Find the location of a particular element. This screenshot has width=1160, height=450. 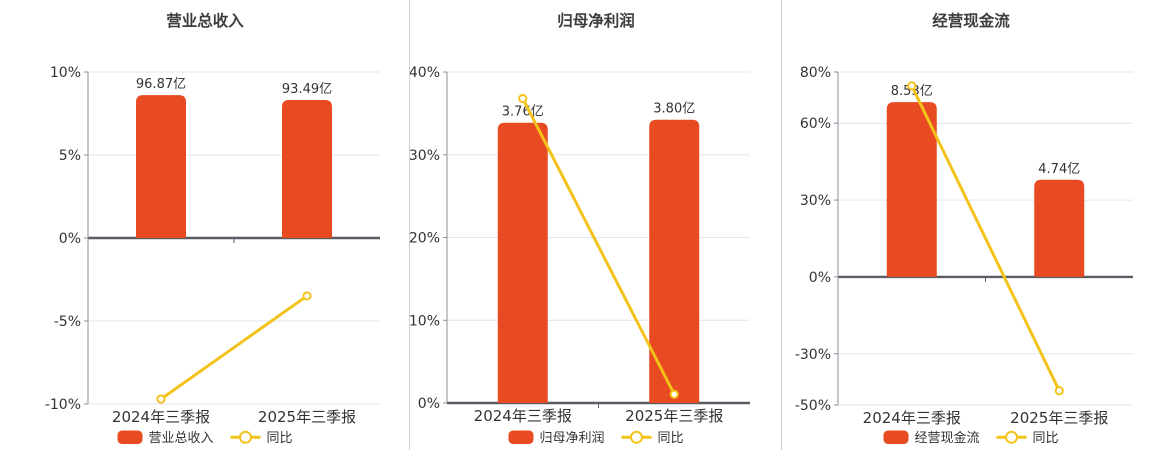

bar-value-label: 4.74亿 is located at coordinates (1059, 169).